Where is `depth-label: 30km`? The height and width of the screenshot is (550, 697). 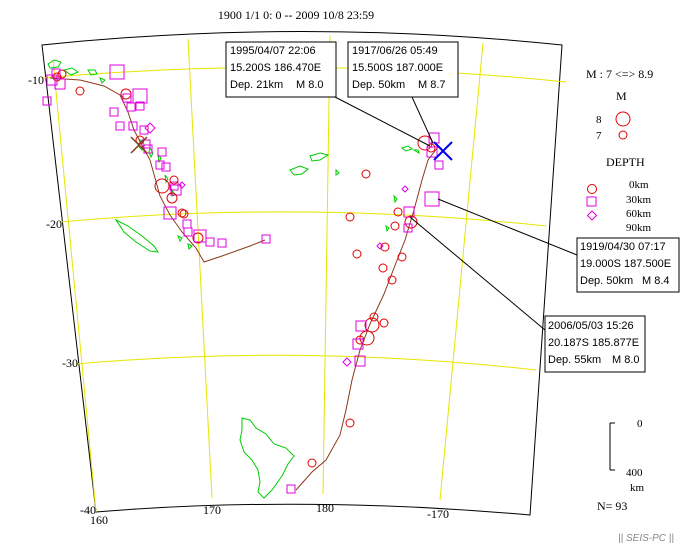 depth-label: 30km is located at coordinates (639, 200).